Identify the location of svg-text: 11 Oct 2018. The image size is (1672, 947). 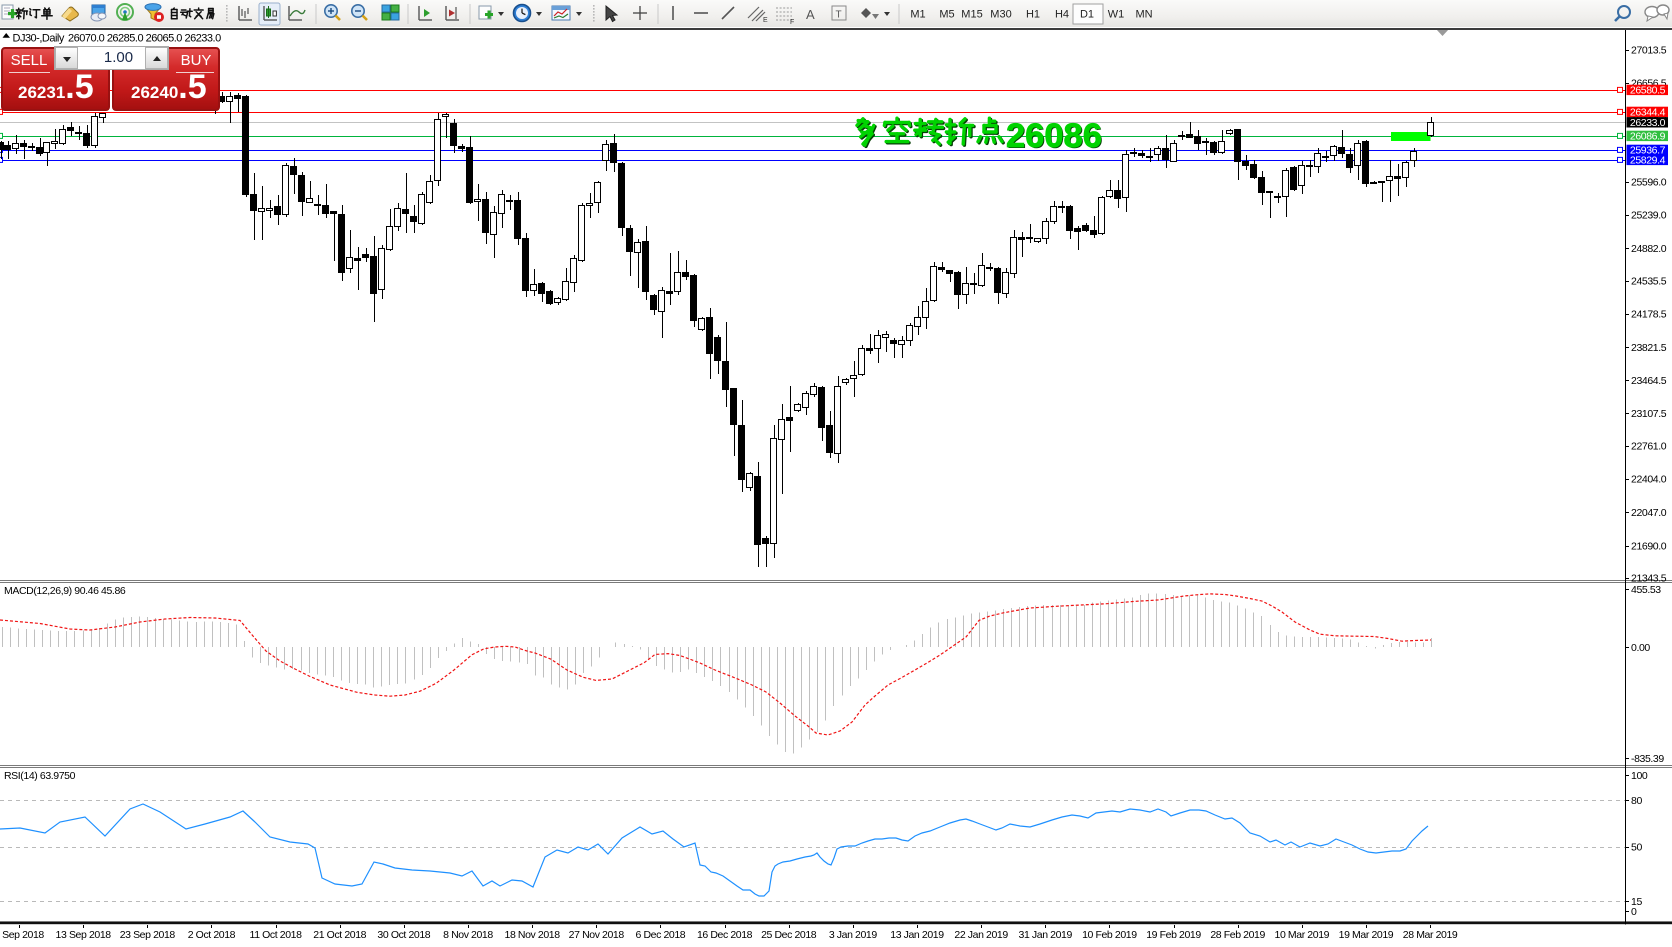
(276, 935).